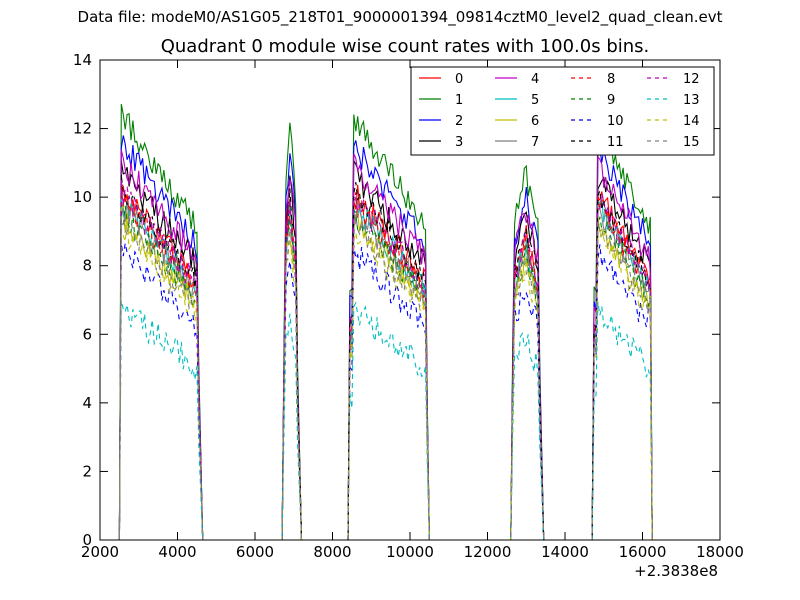 Image resolution: width=800 pixels, height=600 pixels. What do you see at coordinates (720, 552) in the screenshot?
I see `x-tick-label: 18000` at bounding box center [720, 552].